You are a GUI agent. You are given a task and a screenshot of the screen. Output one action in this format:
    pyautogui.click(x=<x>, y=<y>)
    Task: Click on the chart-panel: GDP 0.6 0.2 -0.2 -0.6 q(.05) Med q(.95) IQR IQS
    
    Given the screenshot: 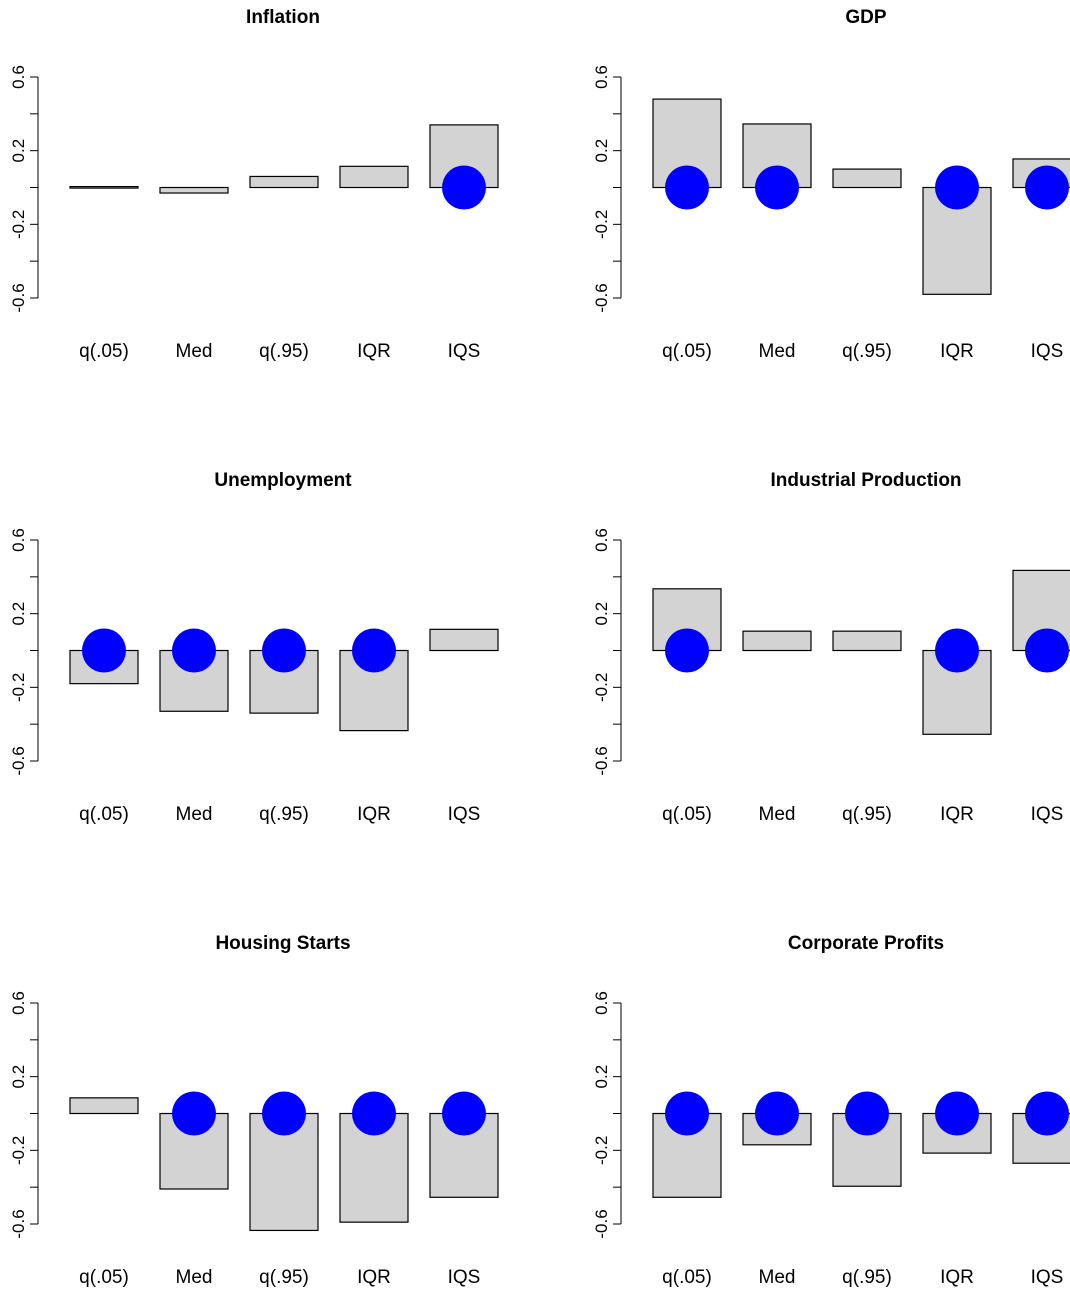 What is the action you would take?
    pyautogui.click(x=831, y=184)
    